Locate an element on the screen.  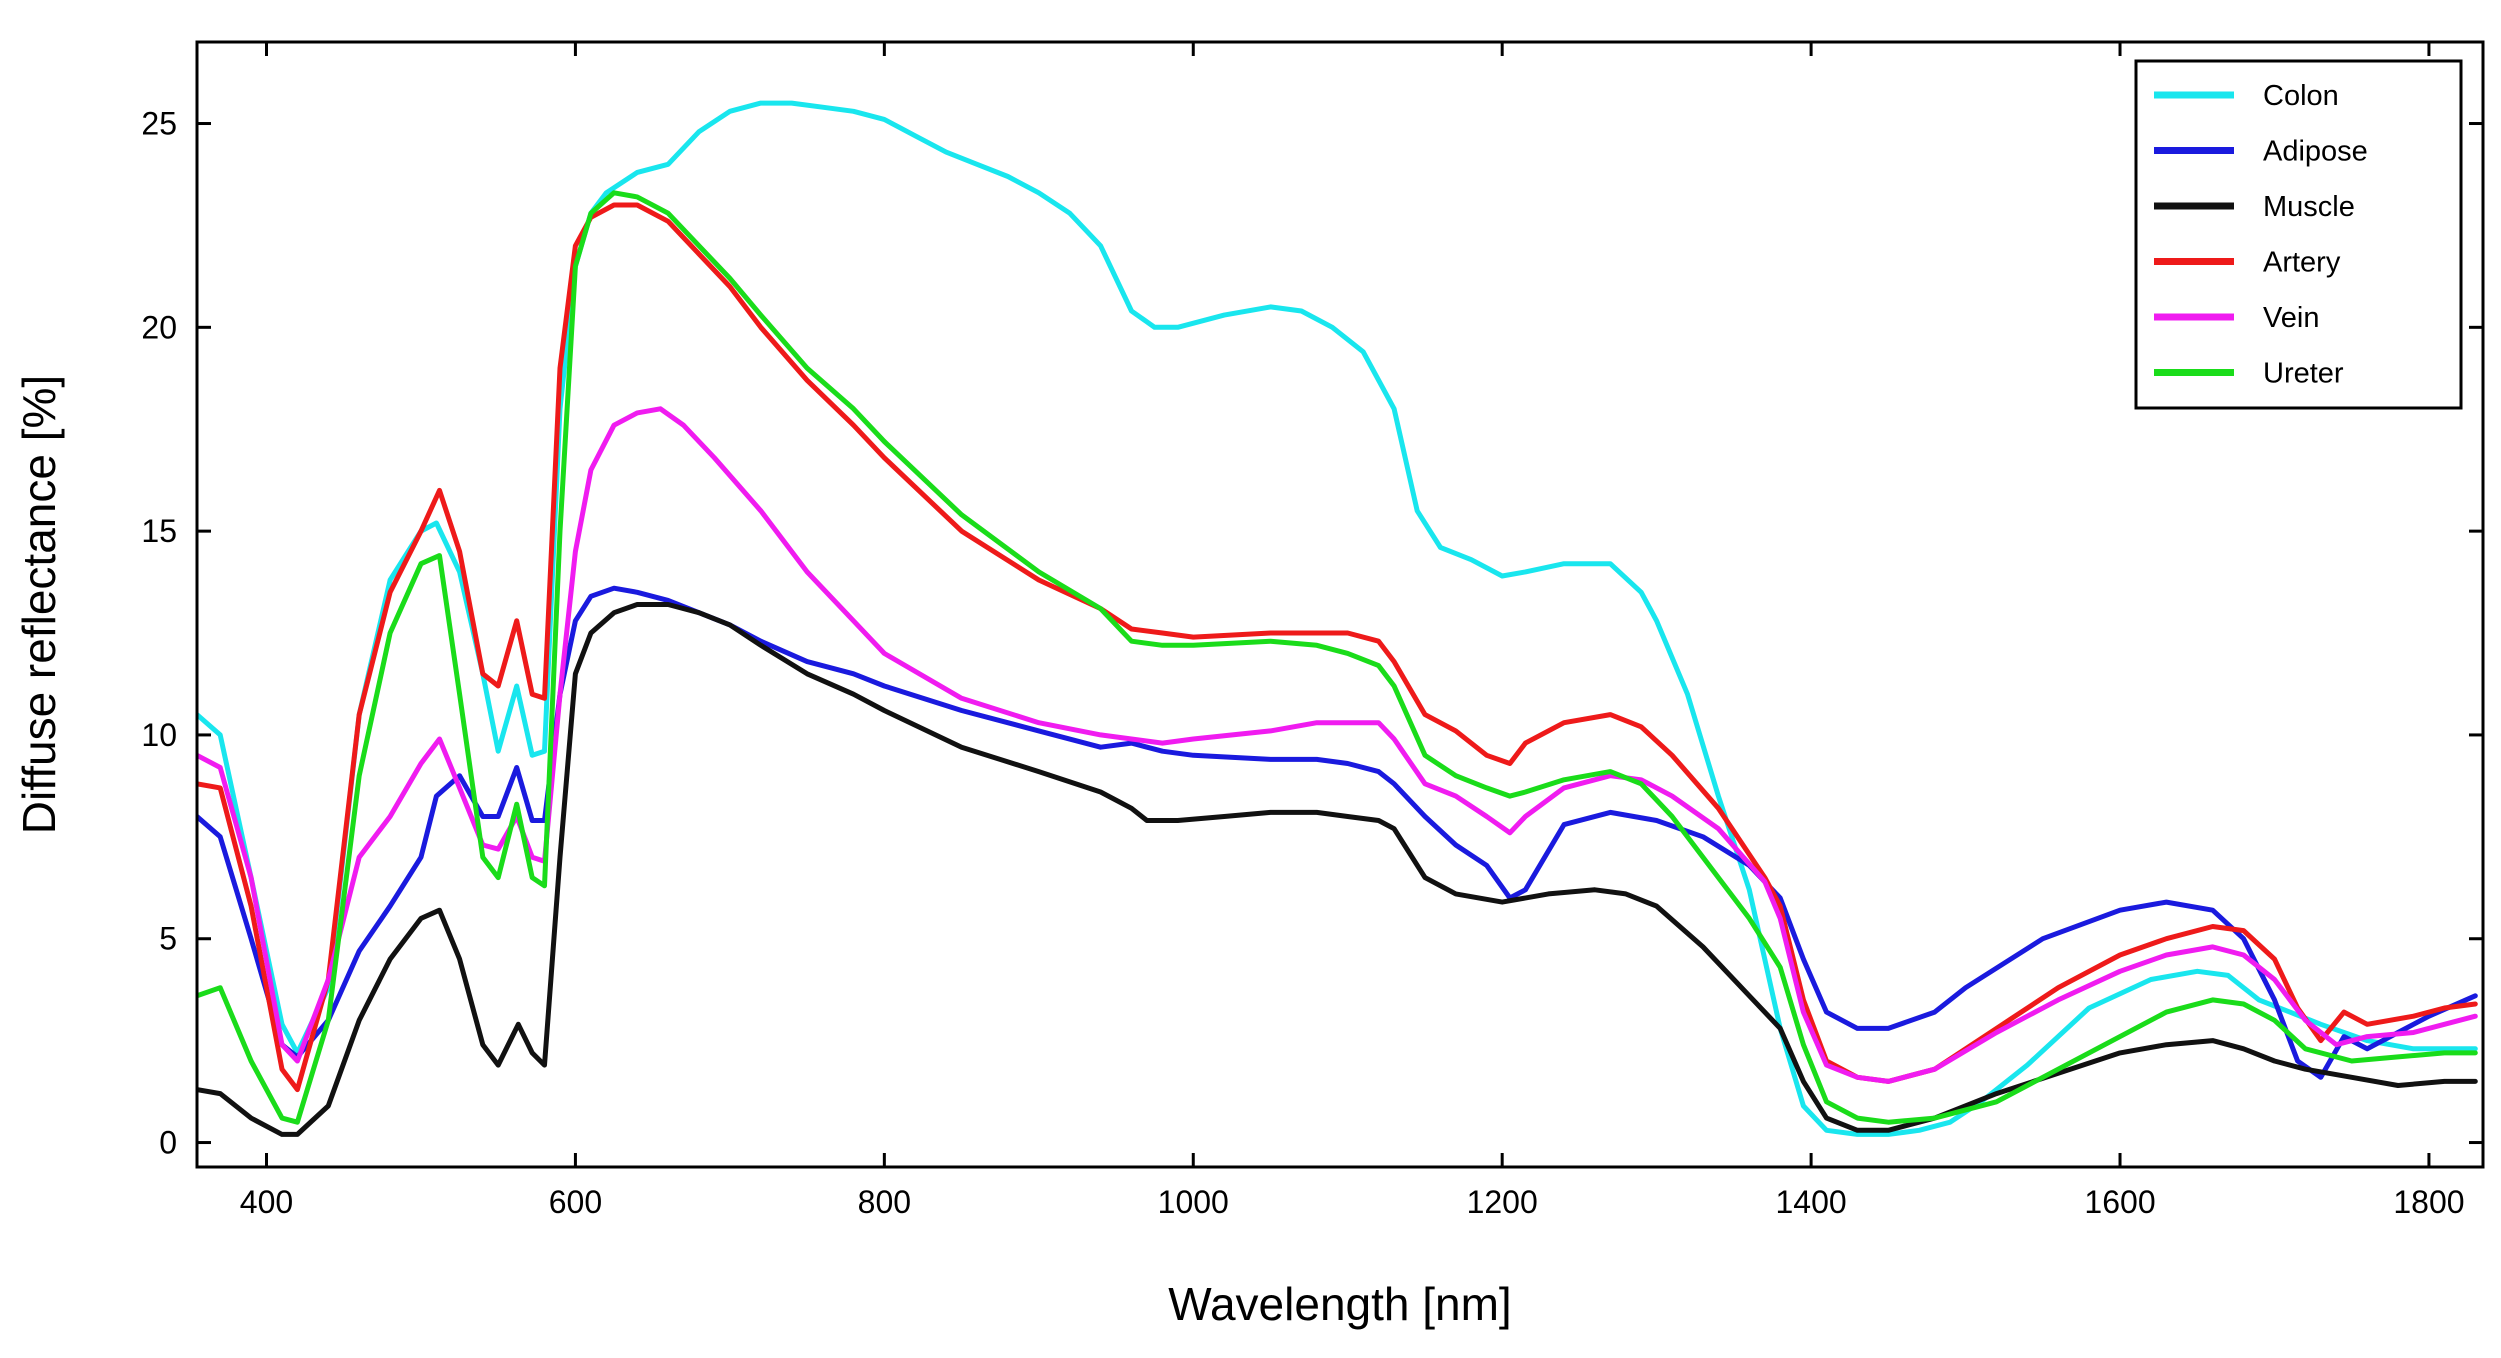
legend: Colon Adipose Muscle Artery Vein Ureter is located at coordinates (2298, 234).